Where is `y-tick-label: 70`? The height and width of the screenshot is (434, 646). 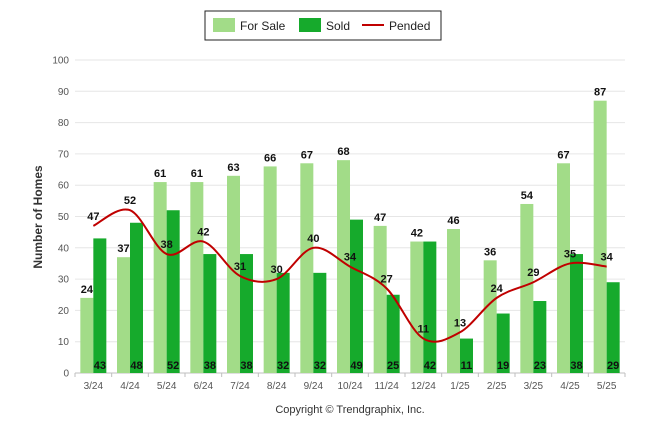 y-tick-label: 70 is located at coordinates (64, 154).